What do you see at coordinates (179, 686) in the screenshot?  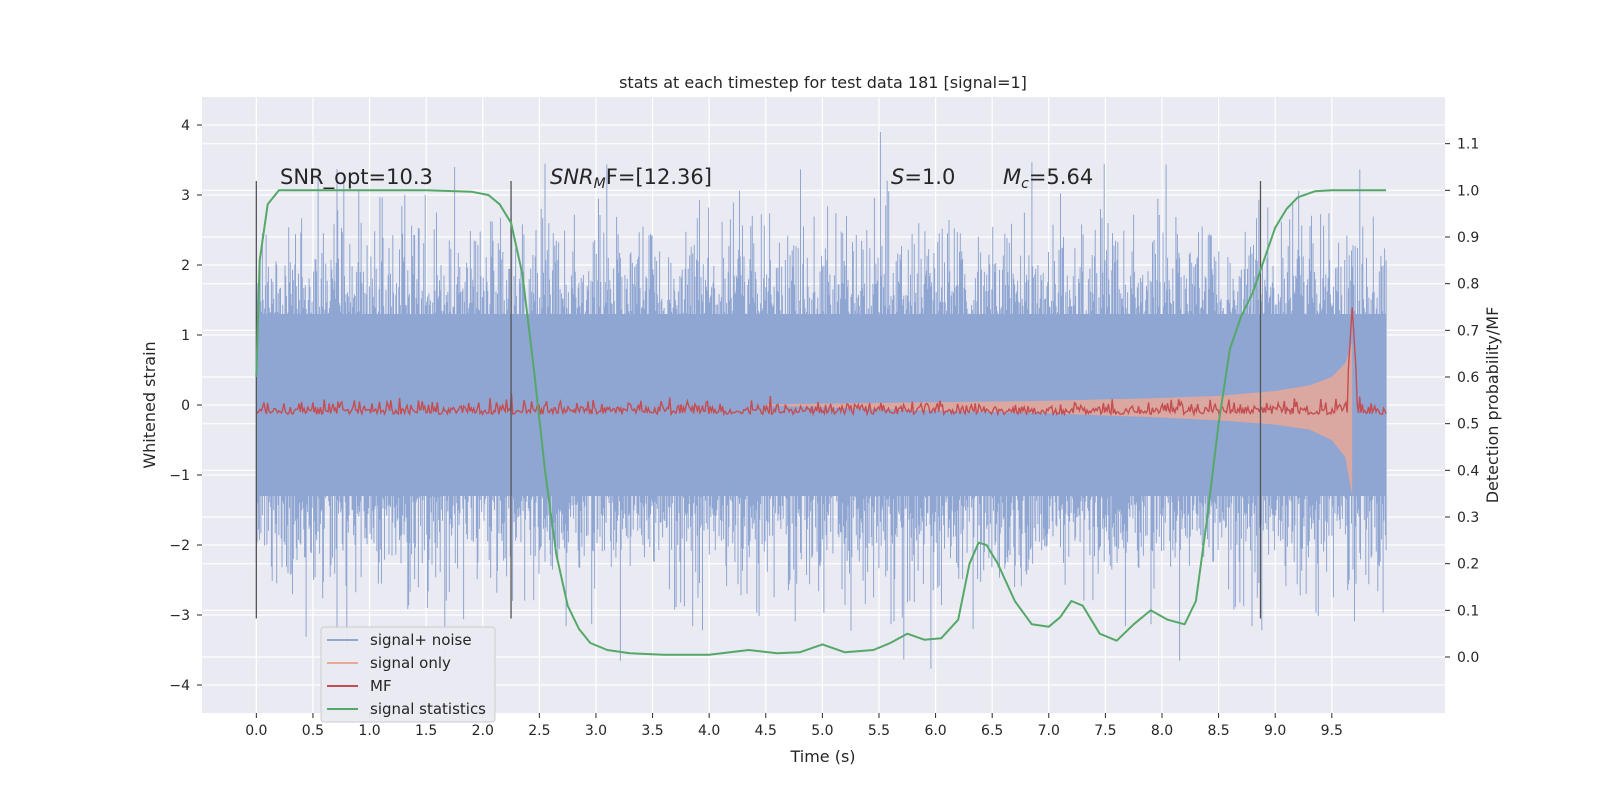 I see `y-tick-label: −4` at bounding box center [179, 686].